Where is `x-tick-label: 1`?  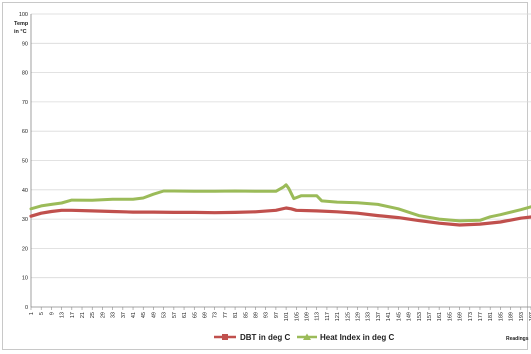
x-tick-label: 1 is located at coordinates (32, 313).